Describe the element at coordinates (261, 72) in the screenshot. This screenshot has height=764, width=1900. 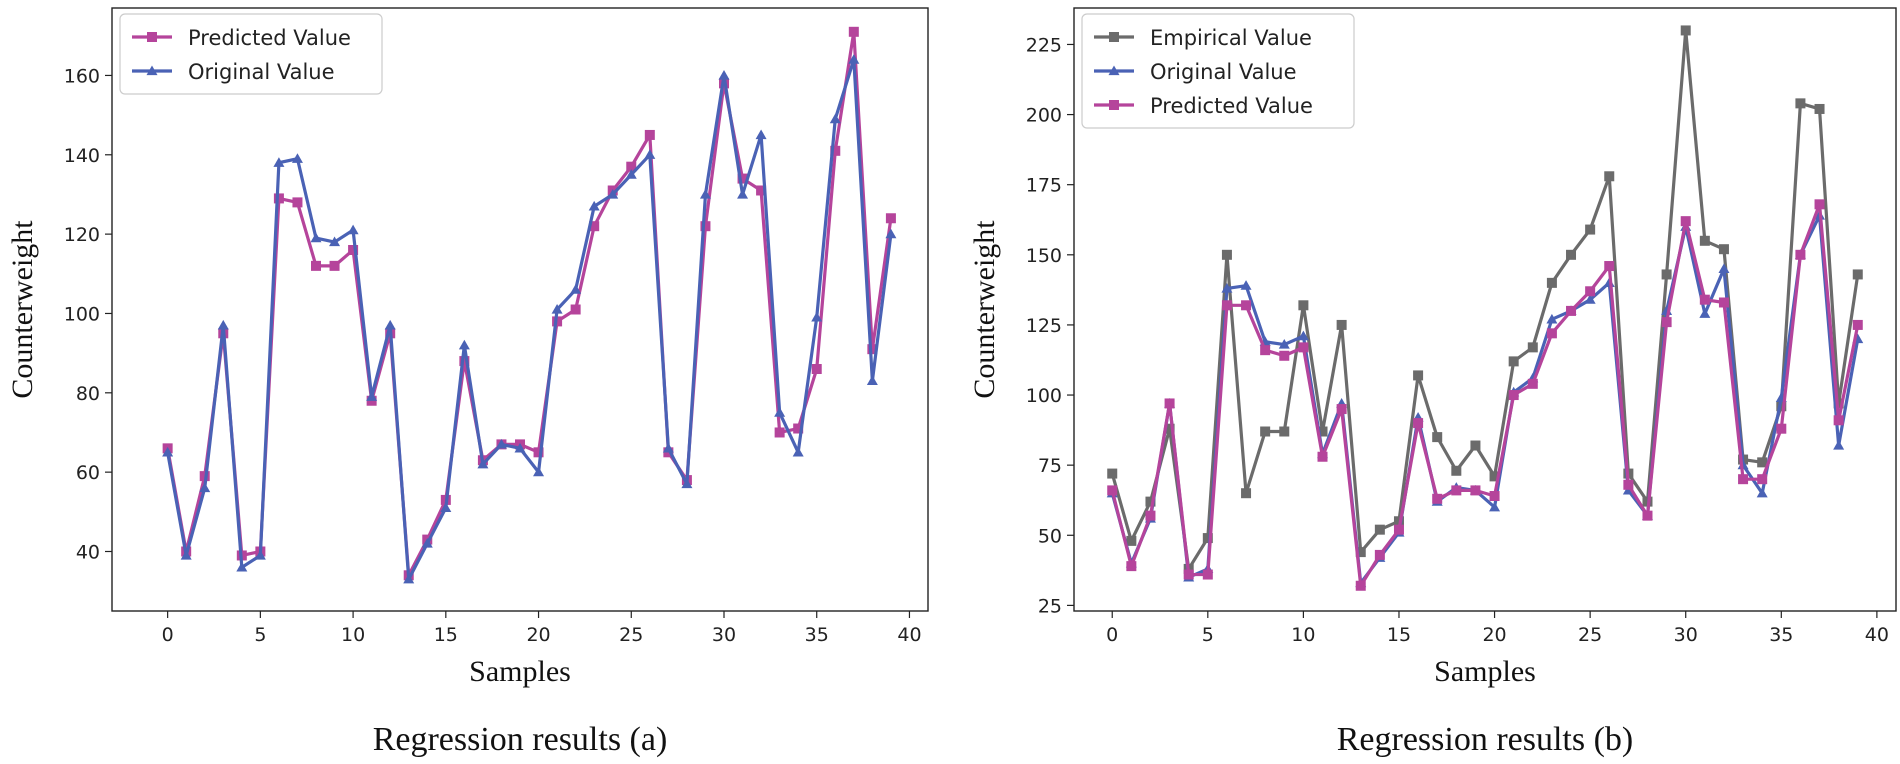
I see `legend-label: Original Value` at that location.